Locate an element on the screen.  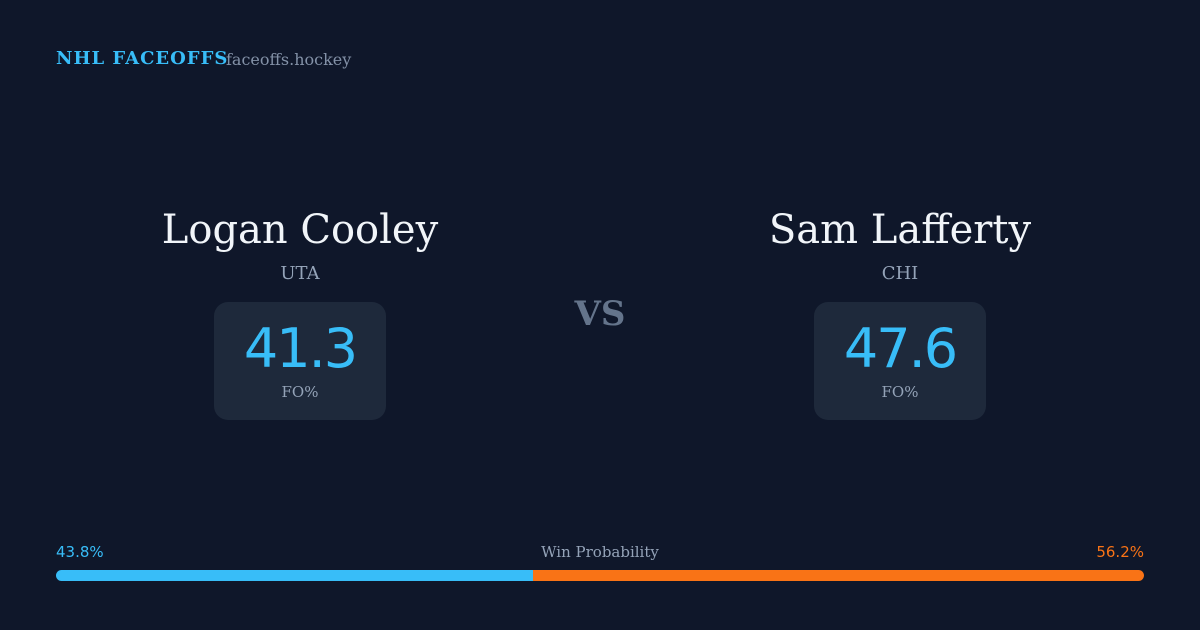
player-name: Logan Cooley is located at coordinates (300, 230).